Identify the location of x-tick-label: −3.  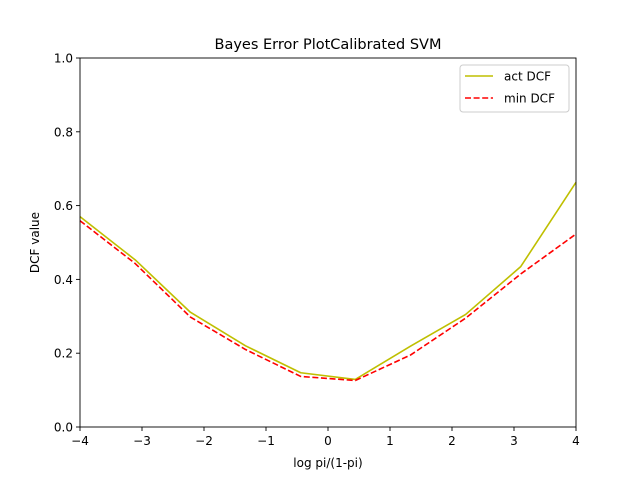
(142, 441).